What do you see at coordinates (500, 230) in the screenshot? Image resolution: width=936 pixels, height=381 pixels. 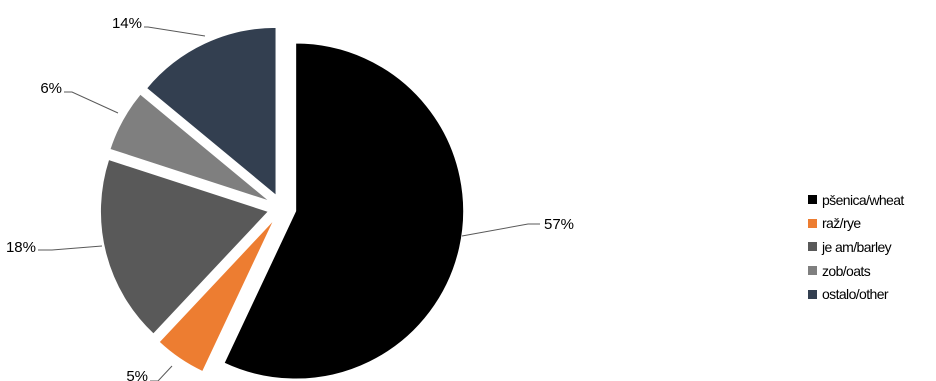 I see `leader-line-wheat` at bounding box center [500, 230].